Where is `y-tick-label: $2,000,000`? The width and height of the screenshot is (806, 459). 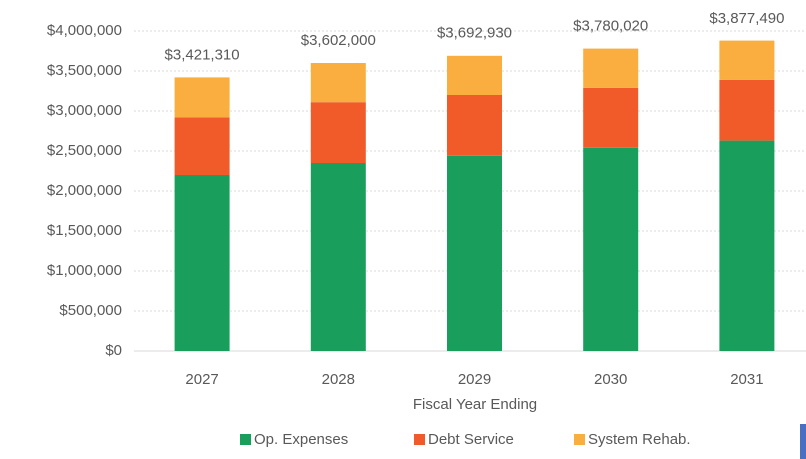 y-tick-label: $2,000,000 is located at coordinates (84, 190).